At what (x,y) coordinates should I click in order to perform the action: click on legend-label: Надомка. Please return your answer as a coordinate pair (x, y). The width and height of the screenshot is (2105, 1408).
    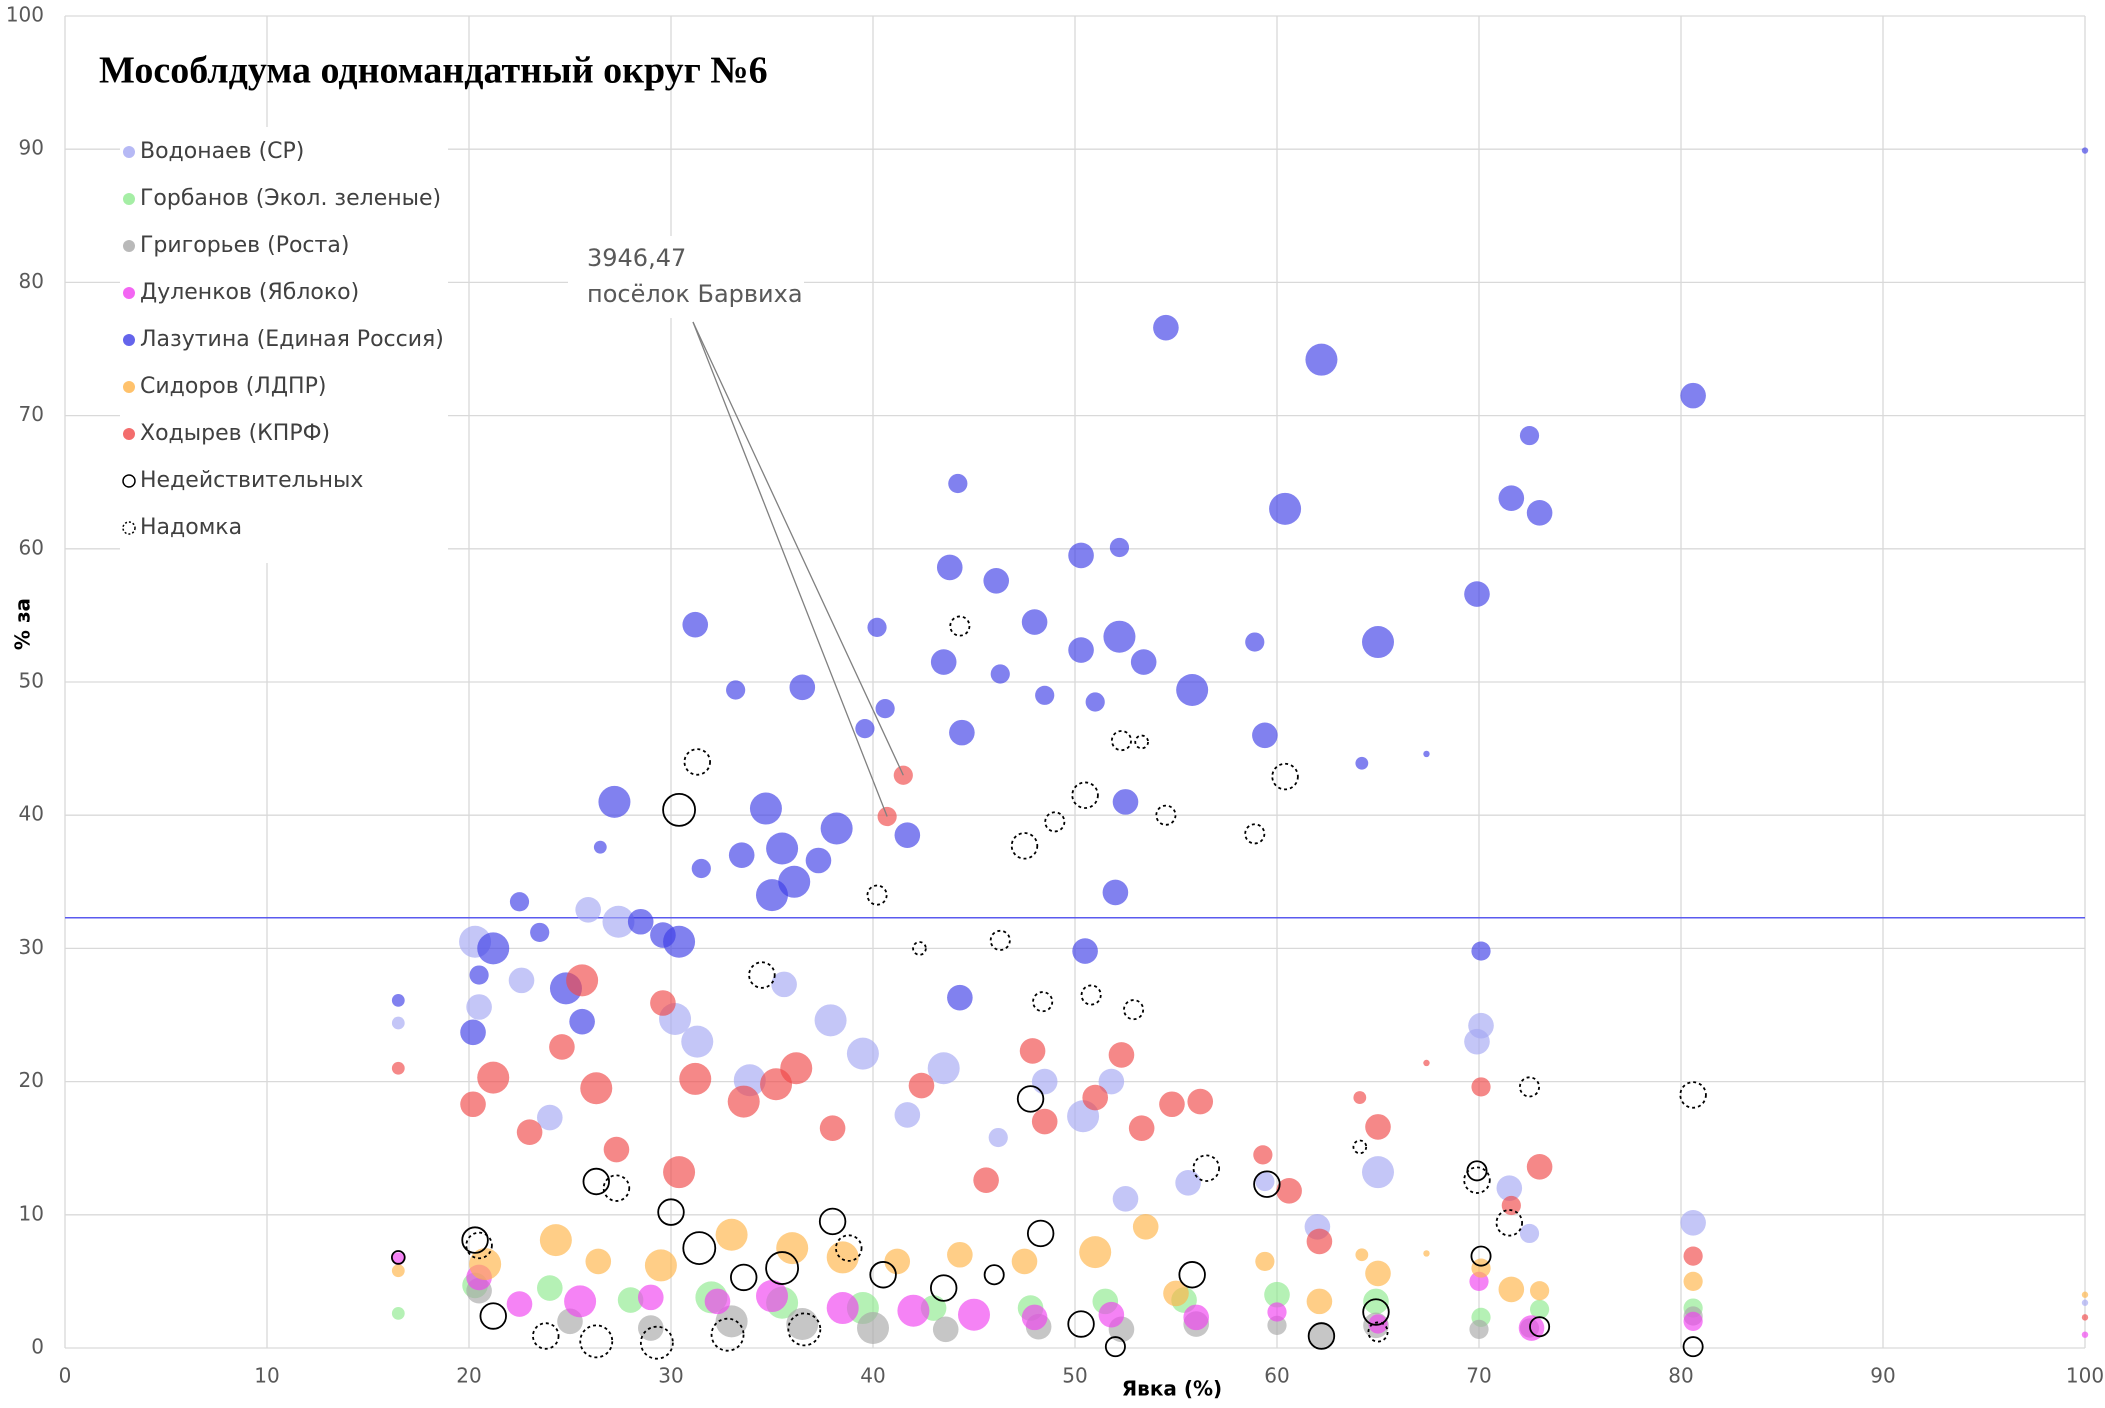
    Looking at the image, I should click on (191, 527).